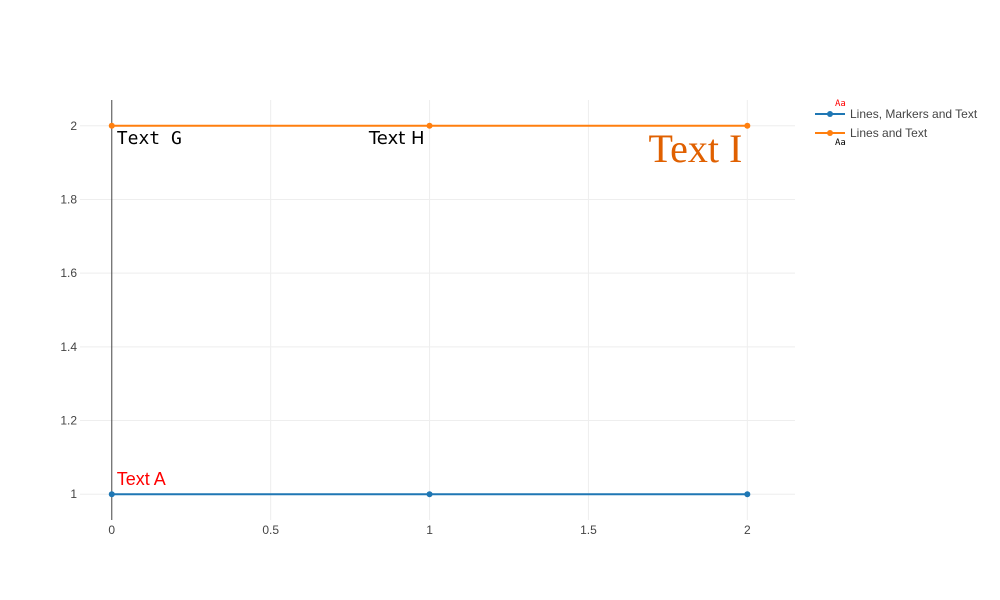 The image size is (1000, 600). I want to click on y-tick-label: 1.4, so click(68, 347).